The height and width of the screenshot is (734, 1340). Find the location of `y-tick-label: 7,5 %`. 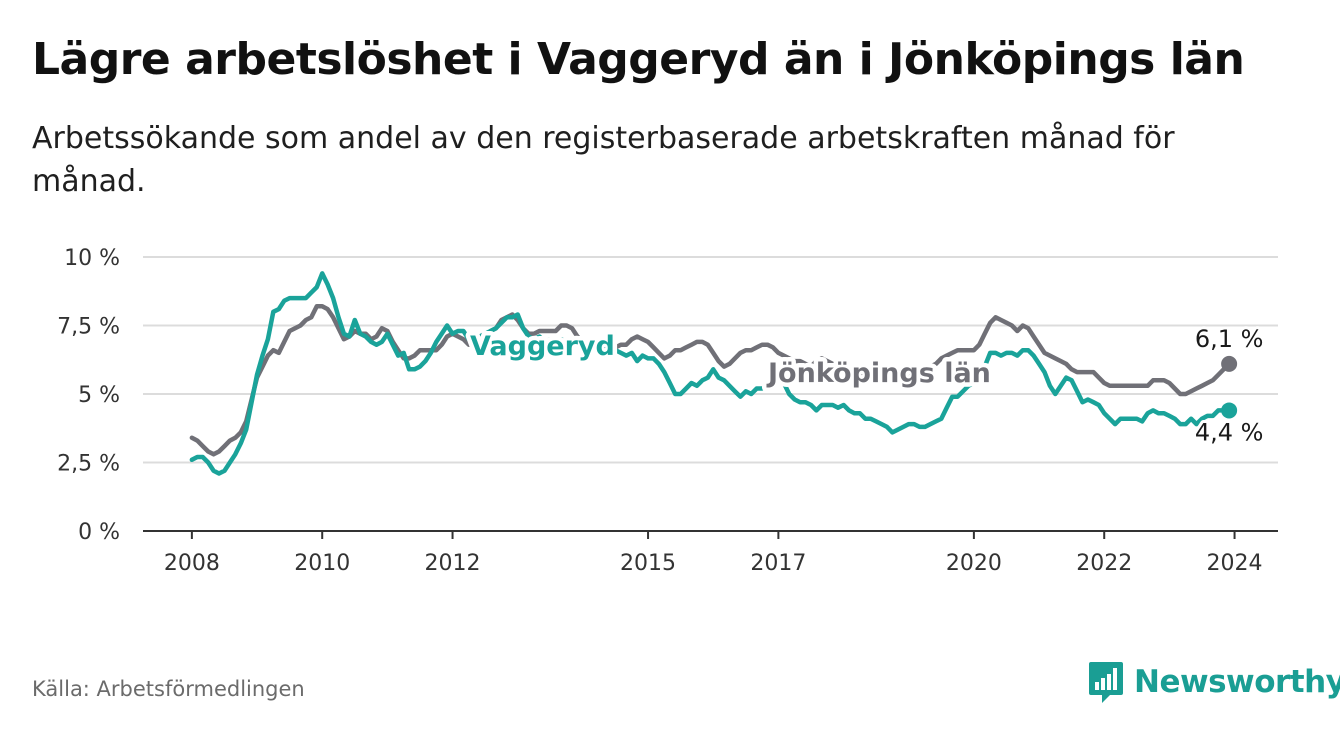

y-tick-label: 7,5 % is located at coordinates (88, 327).